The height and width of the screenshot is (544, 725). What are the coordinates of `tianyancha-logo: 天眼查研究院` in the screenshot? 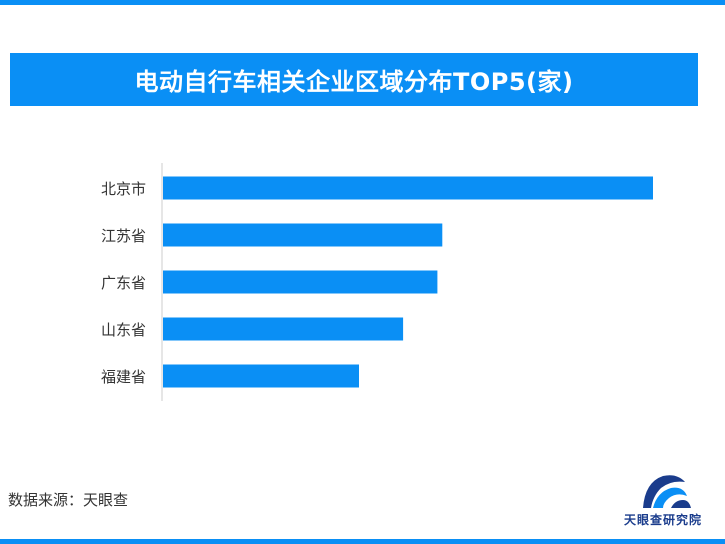 It's located at (663, 499).